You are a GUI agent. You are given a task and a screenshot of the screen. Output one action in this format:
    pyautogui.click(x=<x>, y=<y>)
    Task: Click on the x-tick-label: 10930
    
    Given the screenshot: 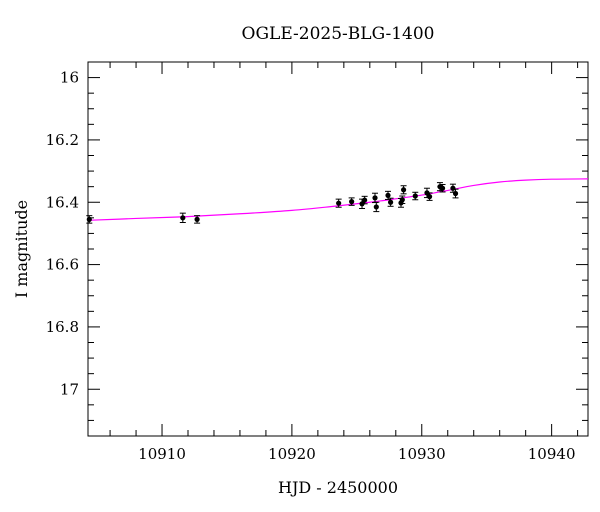 What is the action you would take?
    pyautogui.click(x=422, y=454)
    